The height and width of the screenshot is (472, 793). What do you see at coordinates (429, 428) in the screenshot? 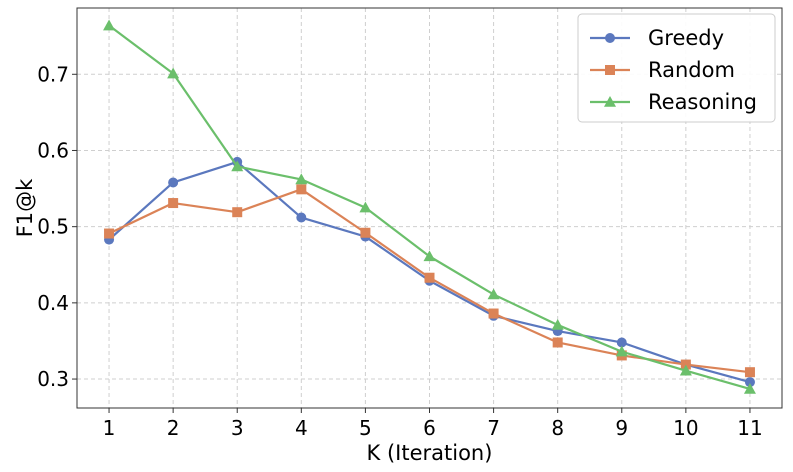
I see `x-tick-label: 6` at bounding box center [429, 428].